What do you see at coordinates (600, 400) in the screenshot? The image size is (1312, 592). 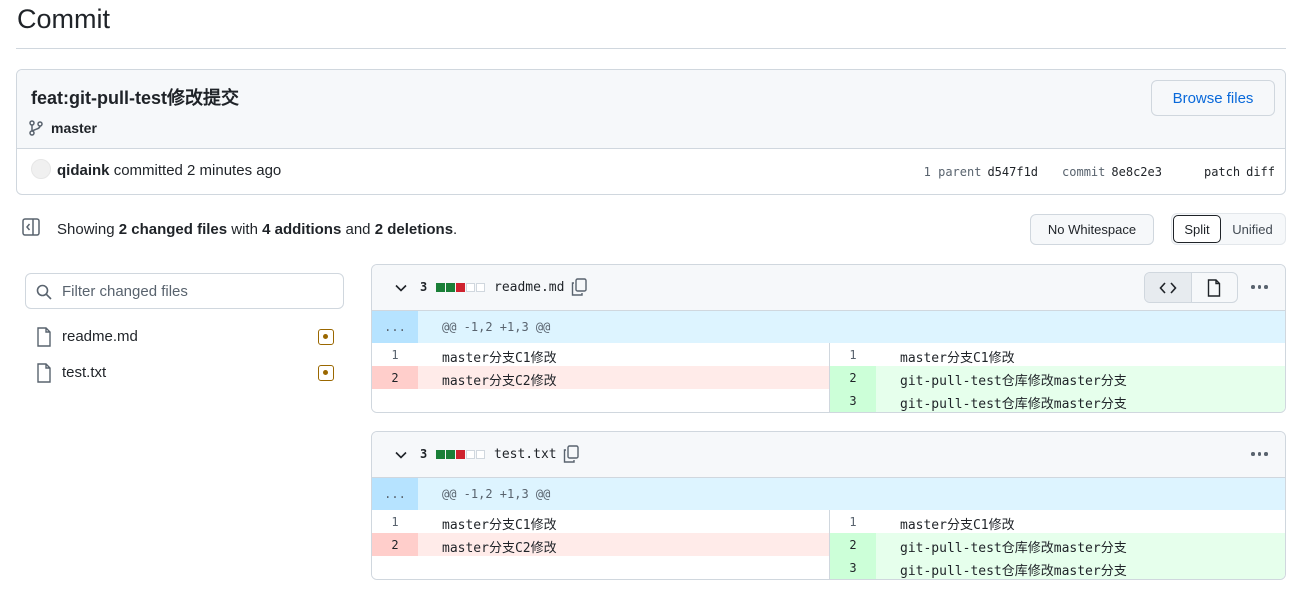 I see `diff-line-empty` at bounding box center [600, 400].